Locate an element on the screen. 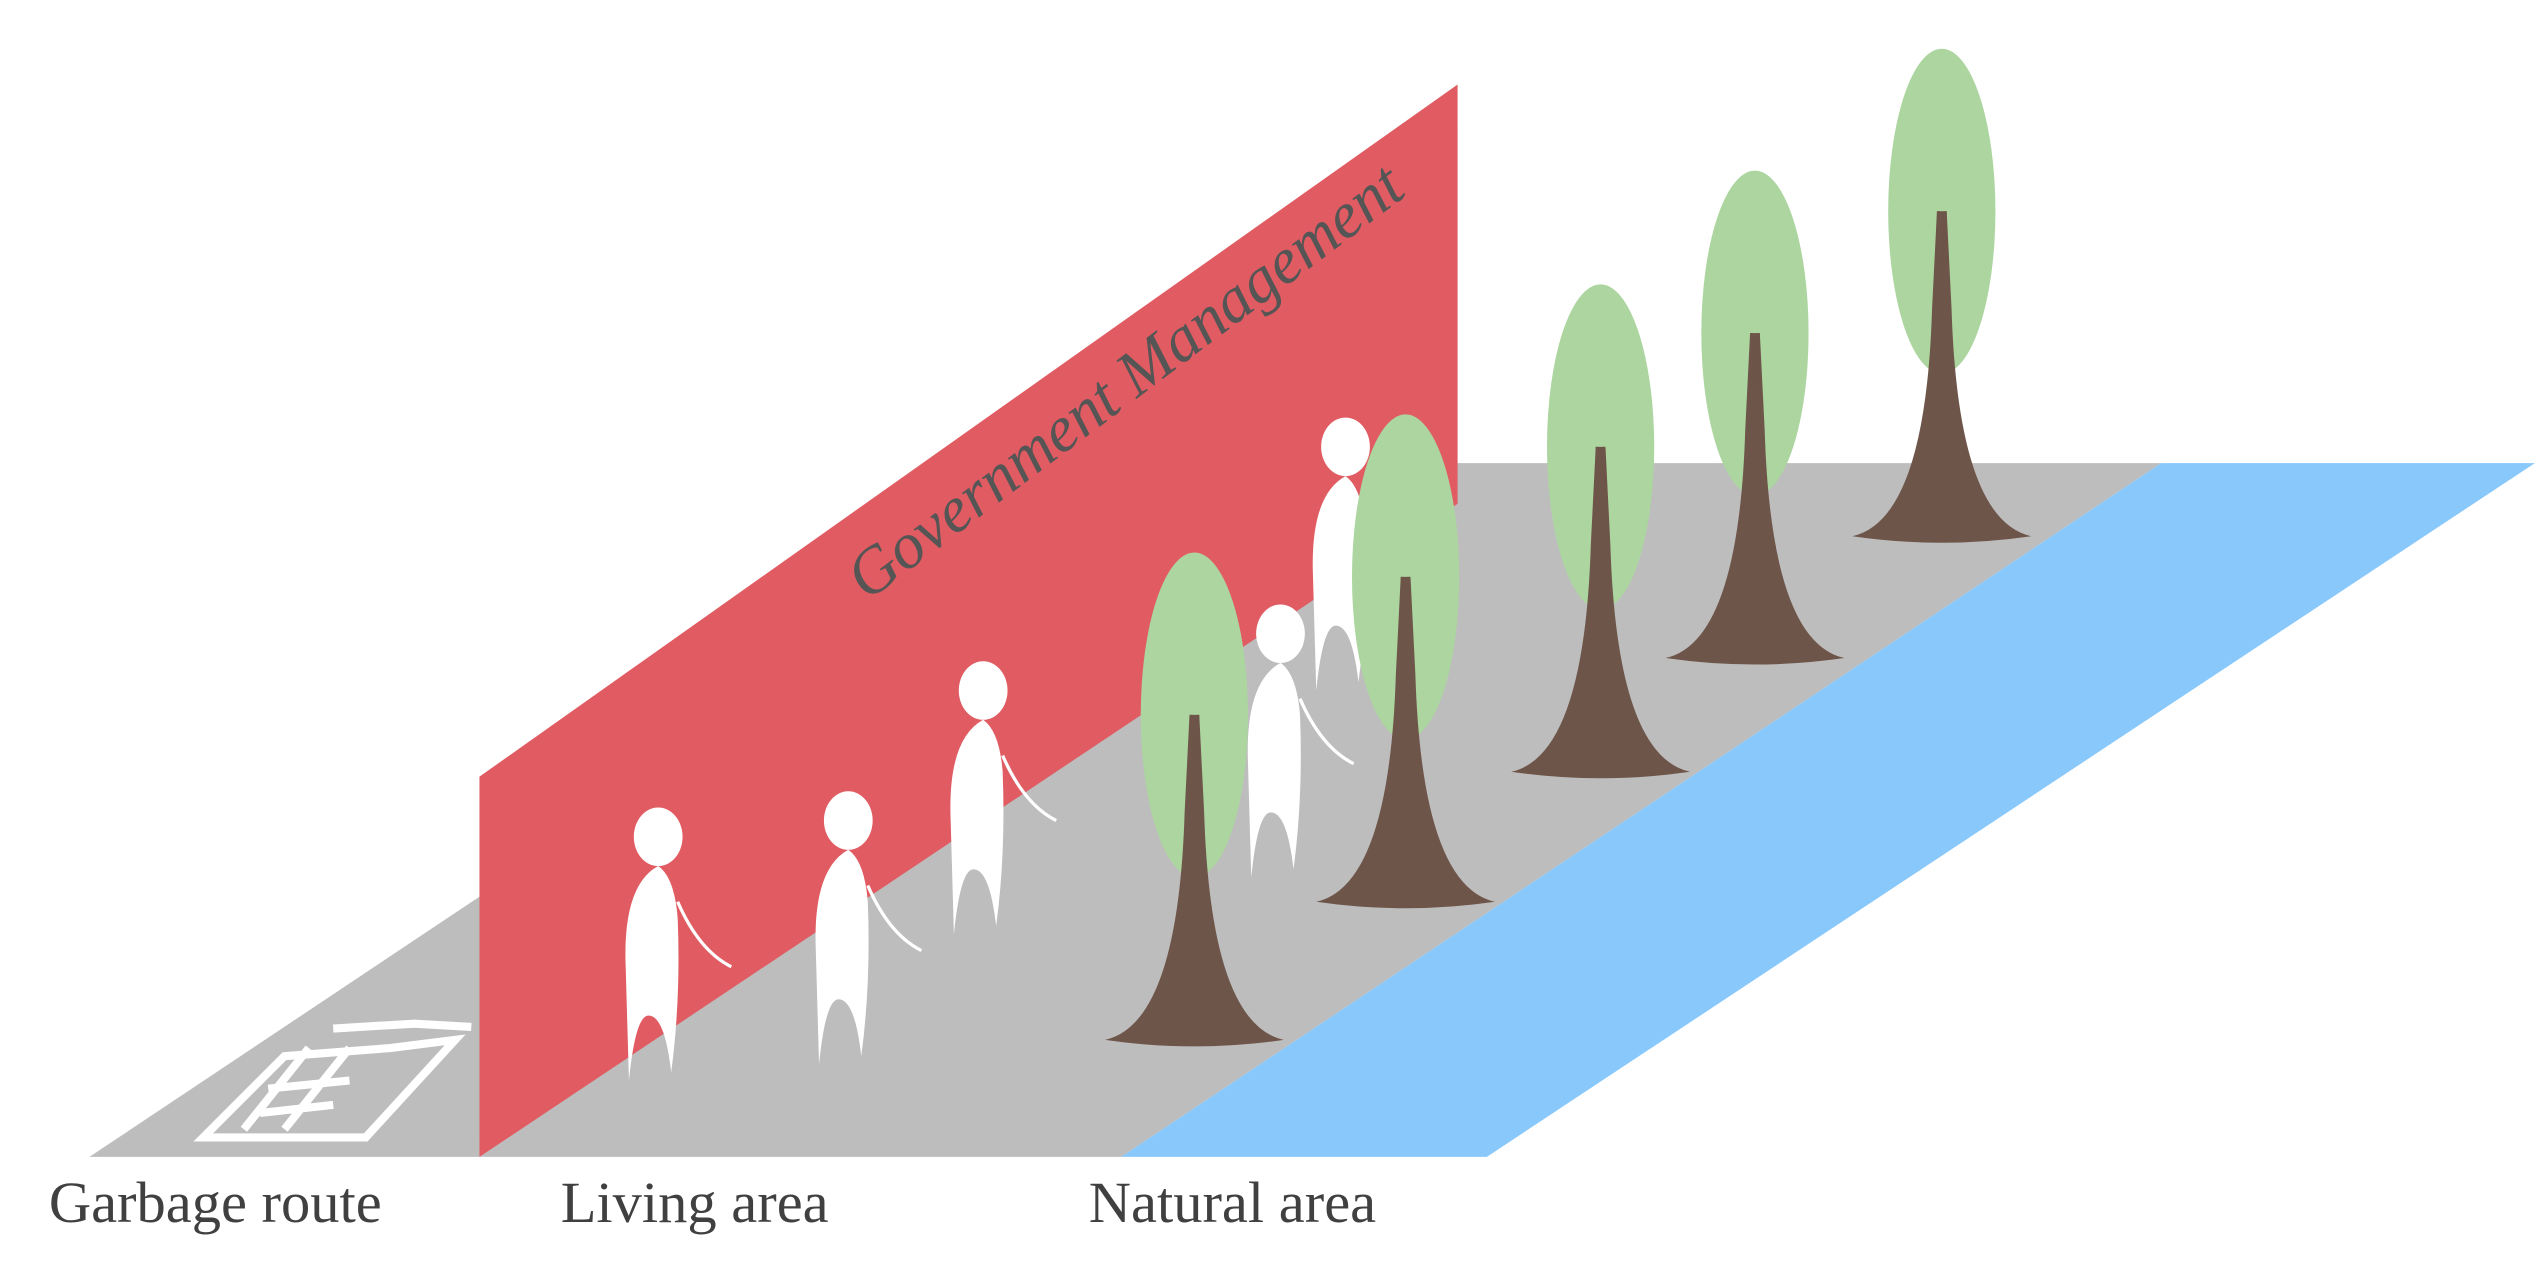 The image size is (2548, 1269). zone-label: Natural area is located at coordinates (1232, 1202).